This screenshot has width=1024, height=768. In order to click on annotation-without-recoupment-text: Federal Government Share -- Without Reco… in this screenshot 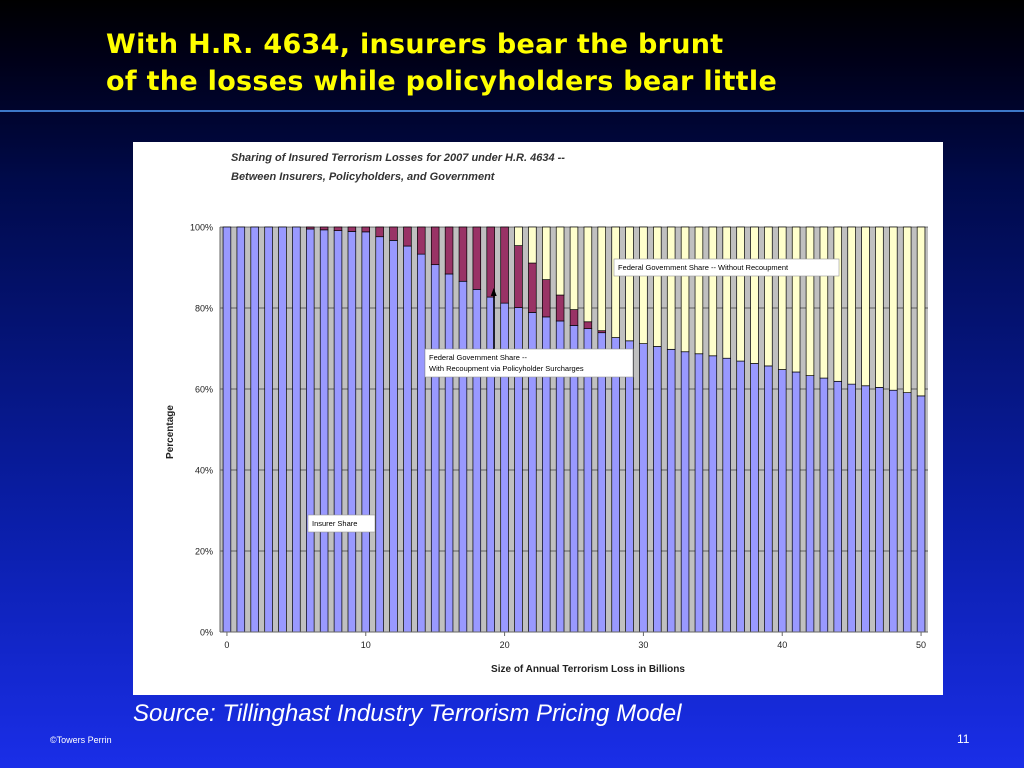, I will do `click(703, 267)`.